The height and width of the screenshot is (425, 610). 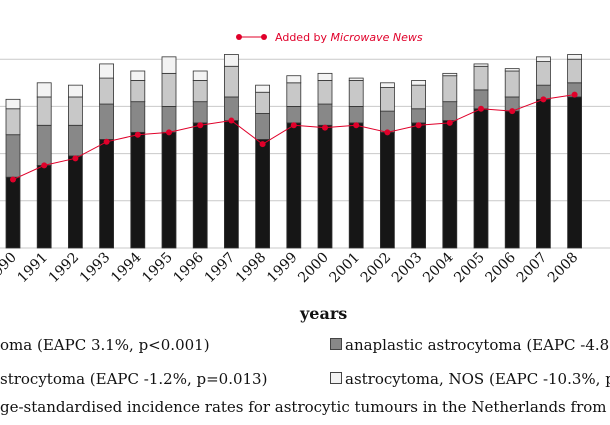 I want to click on line-point-1996, so click(x=200, y=125).